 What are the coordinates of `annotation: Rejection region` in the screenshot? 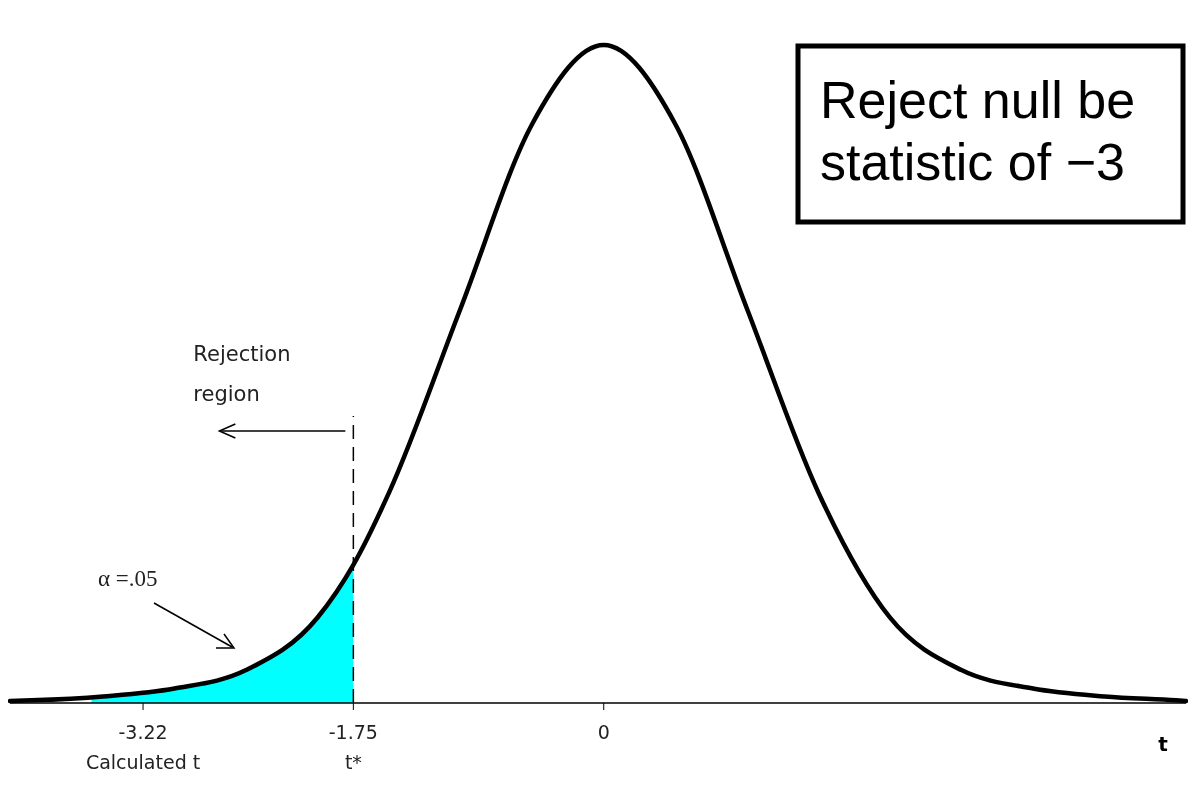 It's located at (242, 374).